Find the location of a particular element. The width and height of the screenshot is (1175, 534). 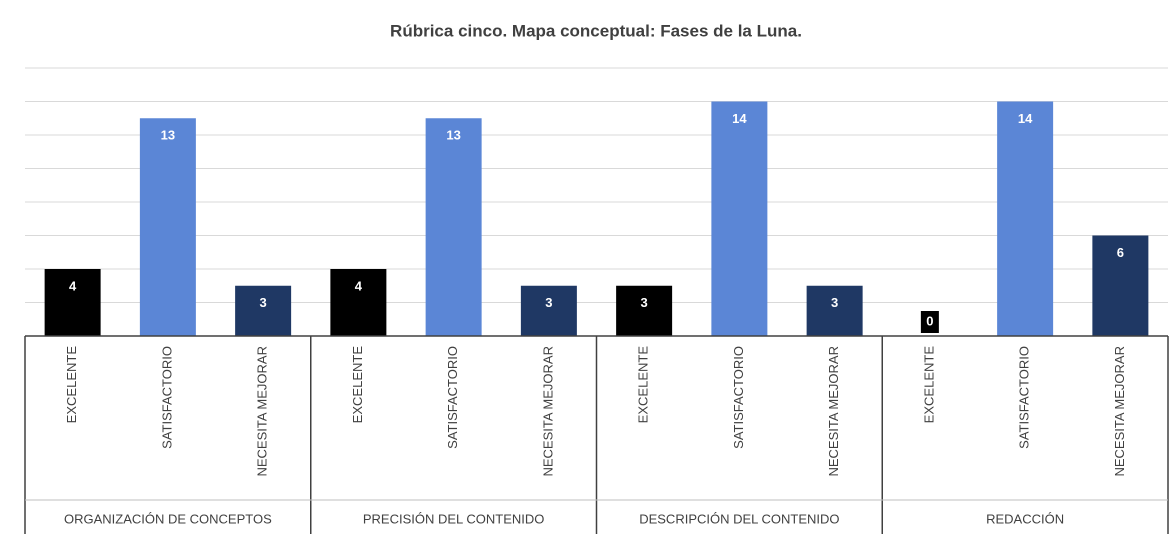

group-label: ORGANIZACIÓN DE CONCEPTOS is located at coordinates (168, 518).